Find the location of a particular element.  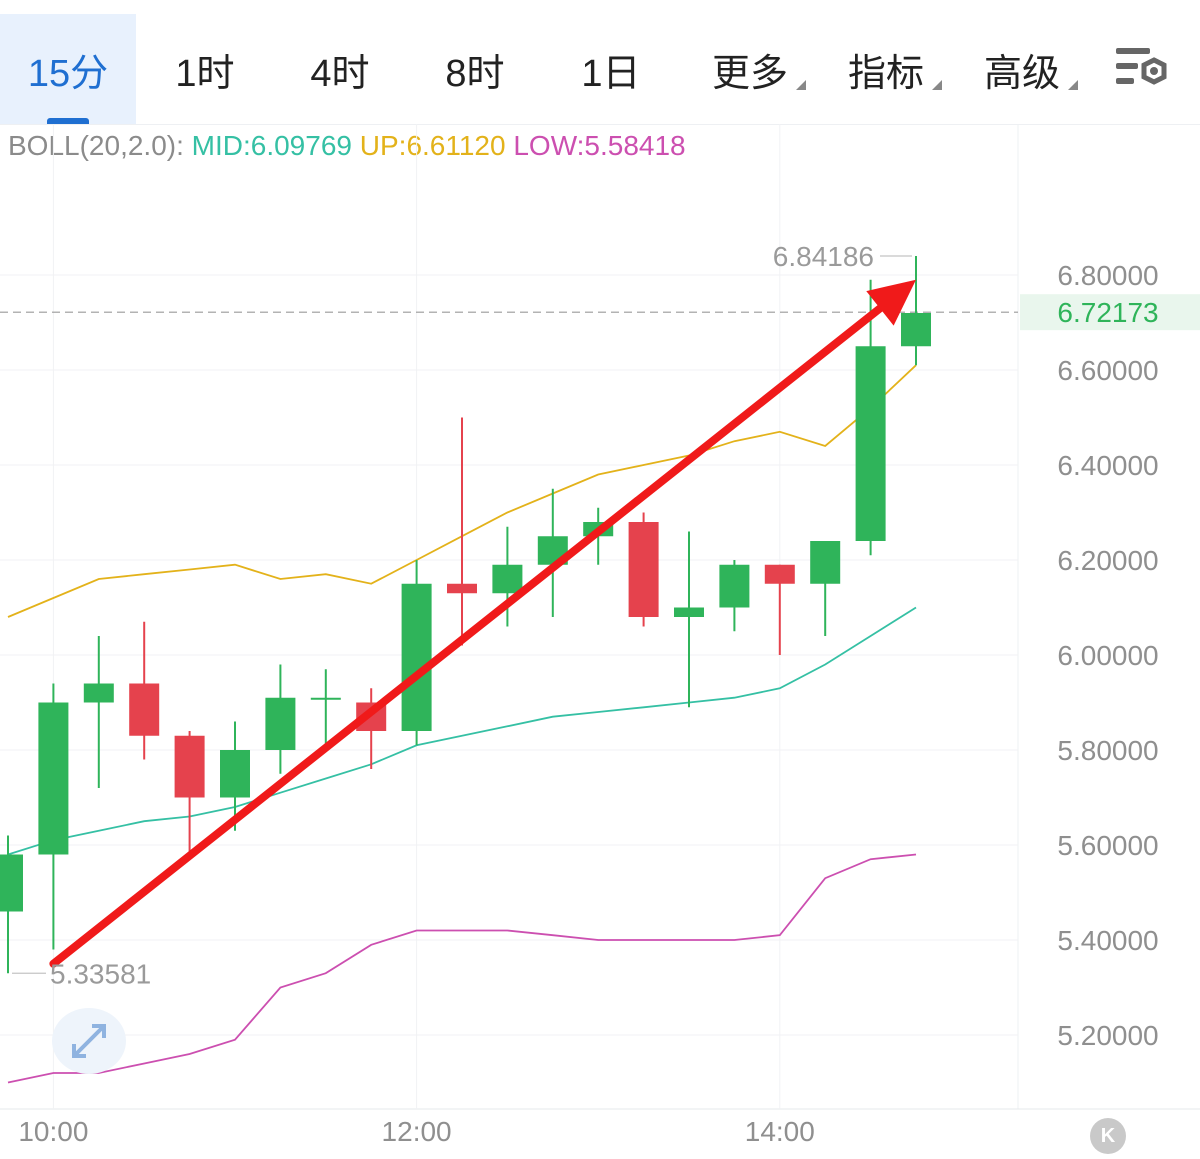

x-tick-label: 10:00 is located at coordinates (53, 1131).